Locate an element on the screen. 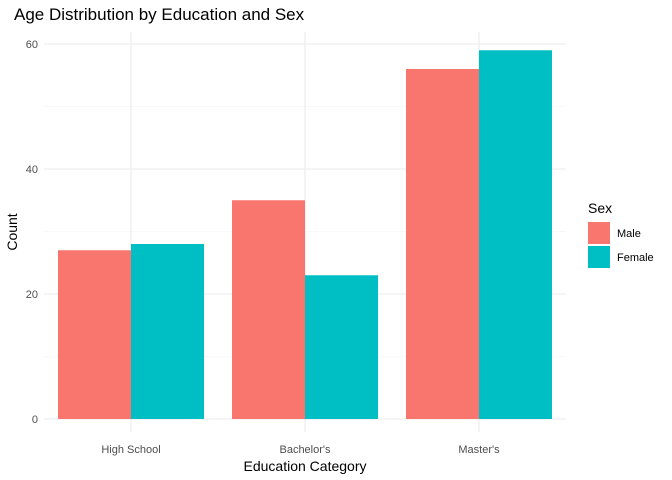 This screenshot has width=672, height=480. legend: Sex Male Female is located at coordinates (621, 234).